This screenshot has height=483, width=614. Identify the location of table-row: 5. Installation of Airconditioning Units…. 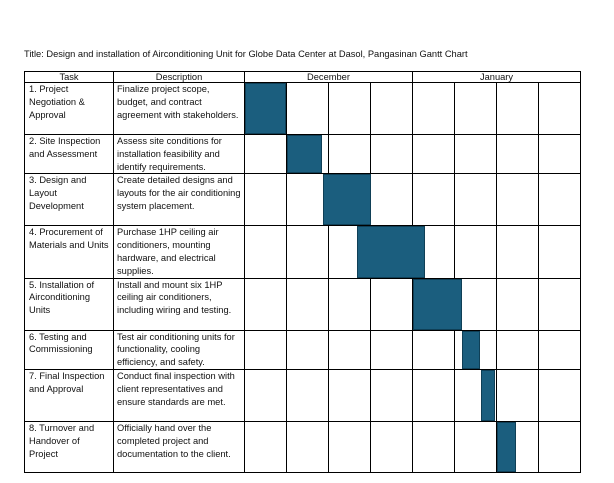
(302, 304).